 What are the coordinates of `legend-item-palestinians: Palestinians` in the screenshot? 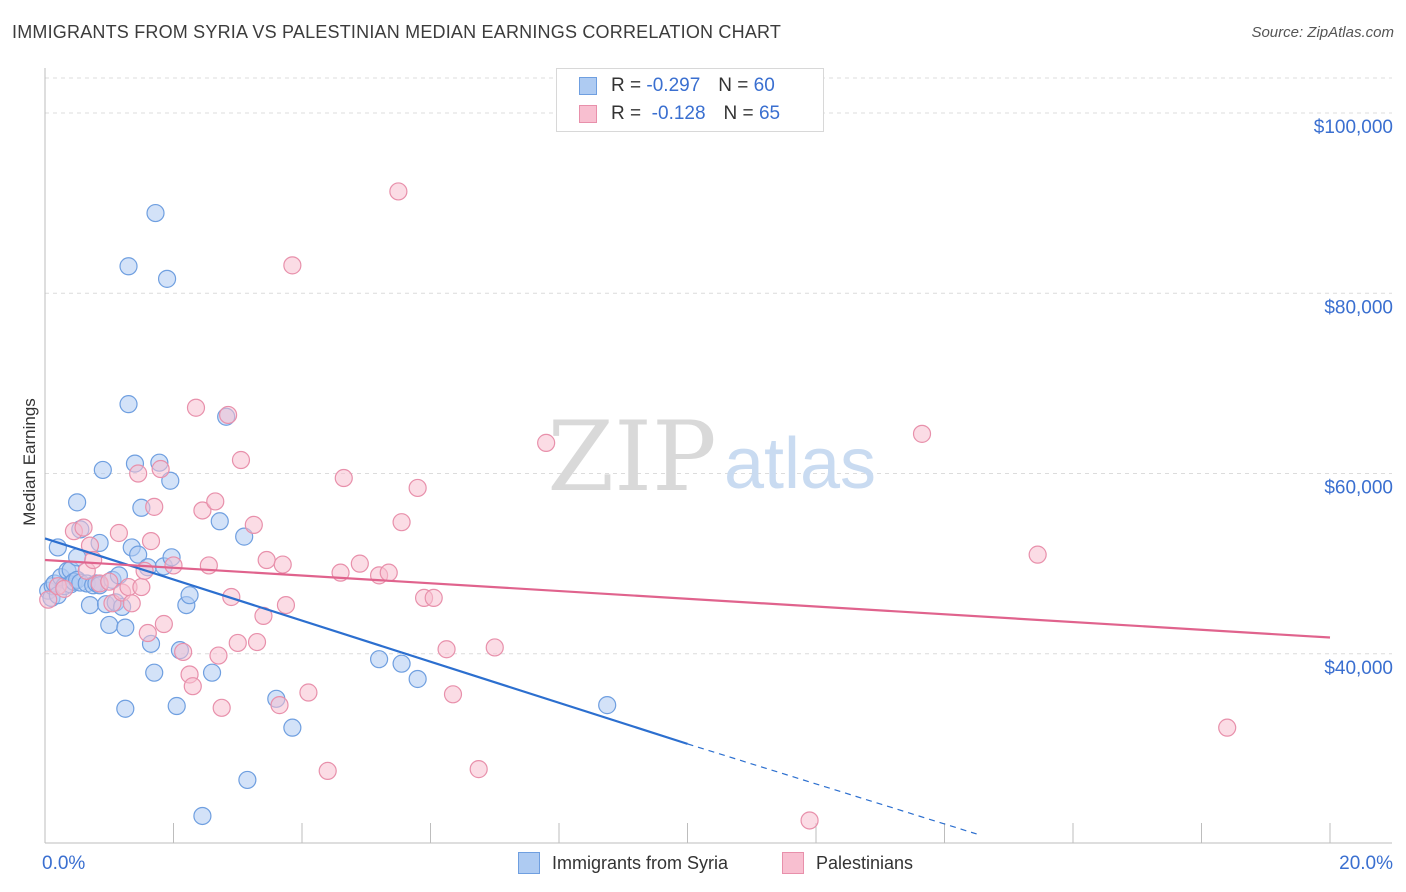 It's located at (847, 863).